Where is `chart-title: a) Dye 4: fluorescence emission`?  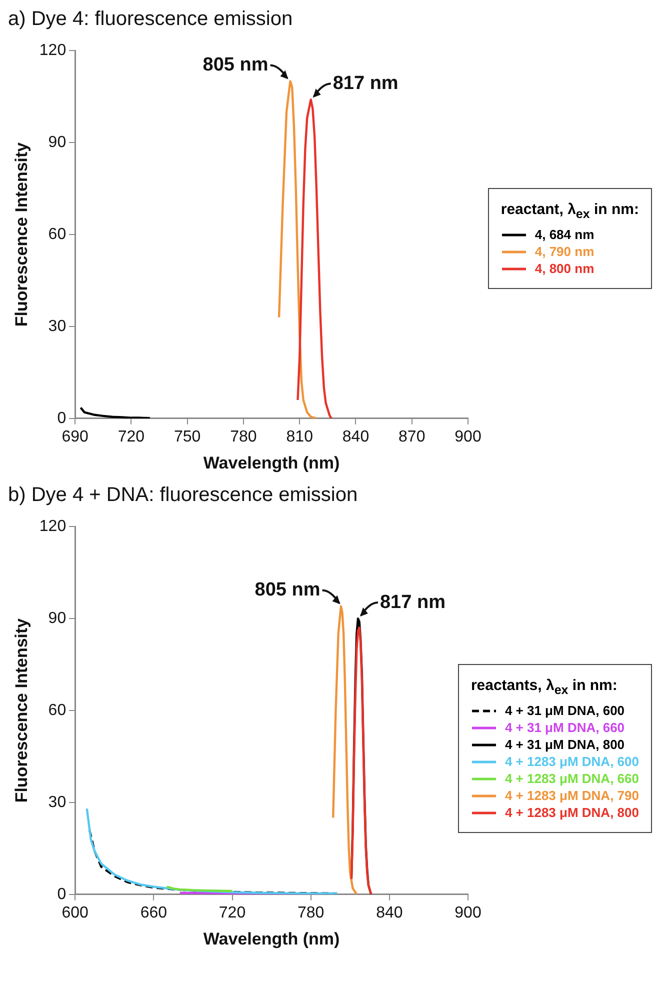 chart-title: a) Dye 4: fluorescence emission is located at coordinates (151, 20).